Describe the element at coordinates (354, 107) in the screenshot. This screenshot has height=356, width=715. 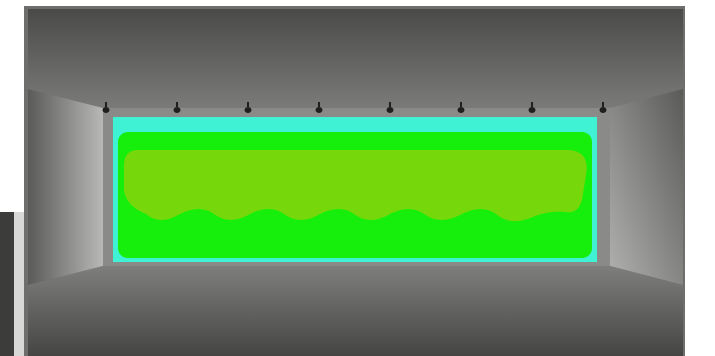
I see `light-fixtures` at that location.